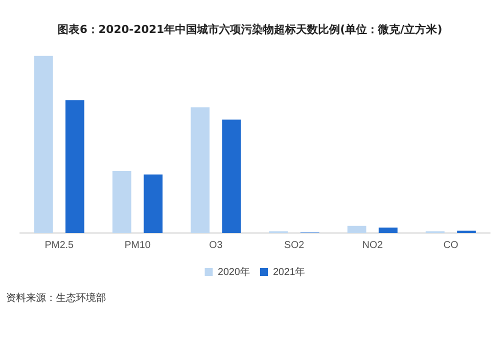 Image resolution: width=500 pixels, height=362 pixels. I want to click on chart-title: 图表6：2020-2021年中国城市六项污染物超标天数比例(单位：微克/立方米), so click(250, 29).